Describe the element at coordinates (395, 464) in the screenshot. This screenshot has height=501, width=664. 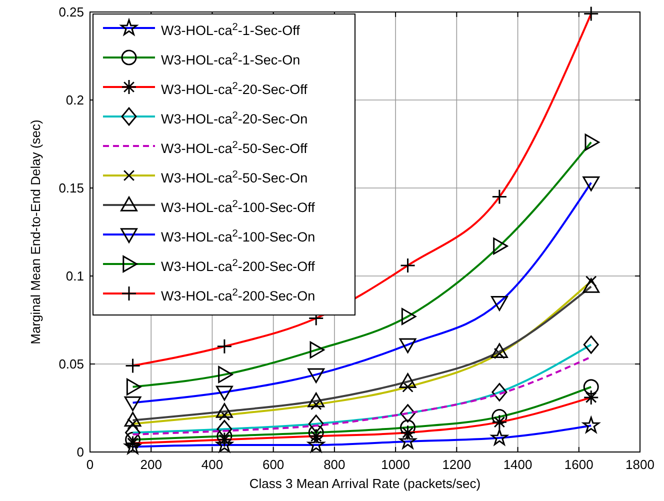
I see `x-tick-label: 1000` at that location.